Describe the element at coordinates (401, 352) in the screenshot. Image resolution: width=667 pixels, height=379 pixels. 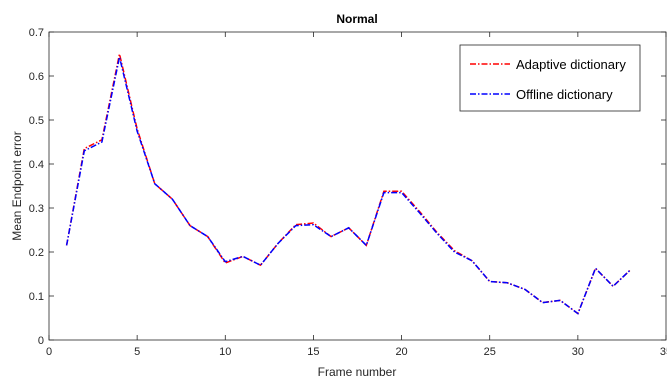
I see `x-tick-label: 20` at that location.